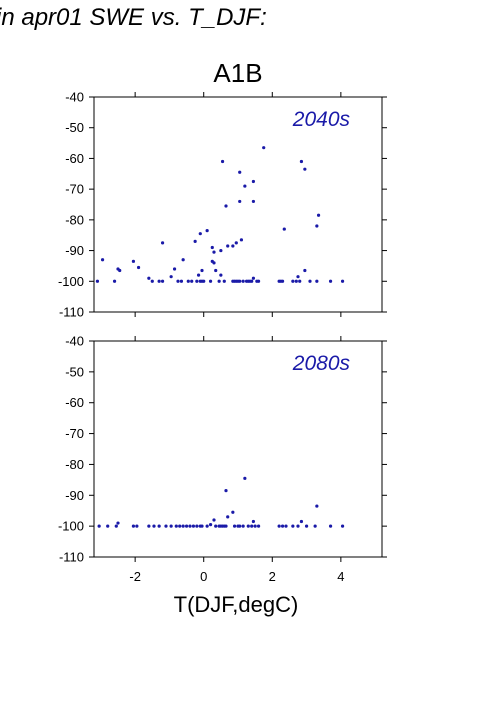 The width and height of the screenshot is (501, 709). What do you see at coordinates (321, 363) in the screenshot?
I see `panel-label: 2080s` at bounding box center [321, 363].